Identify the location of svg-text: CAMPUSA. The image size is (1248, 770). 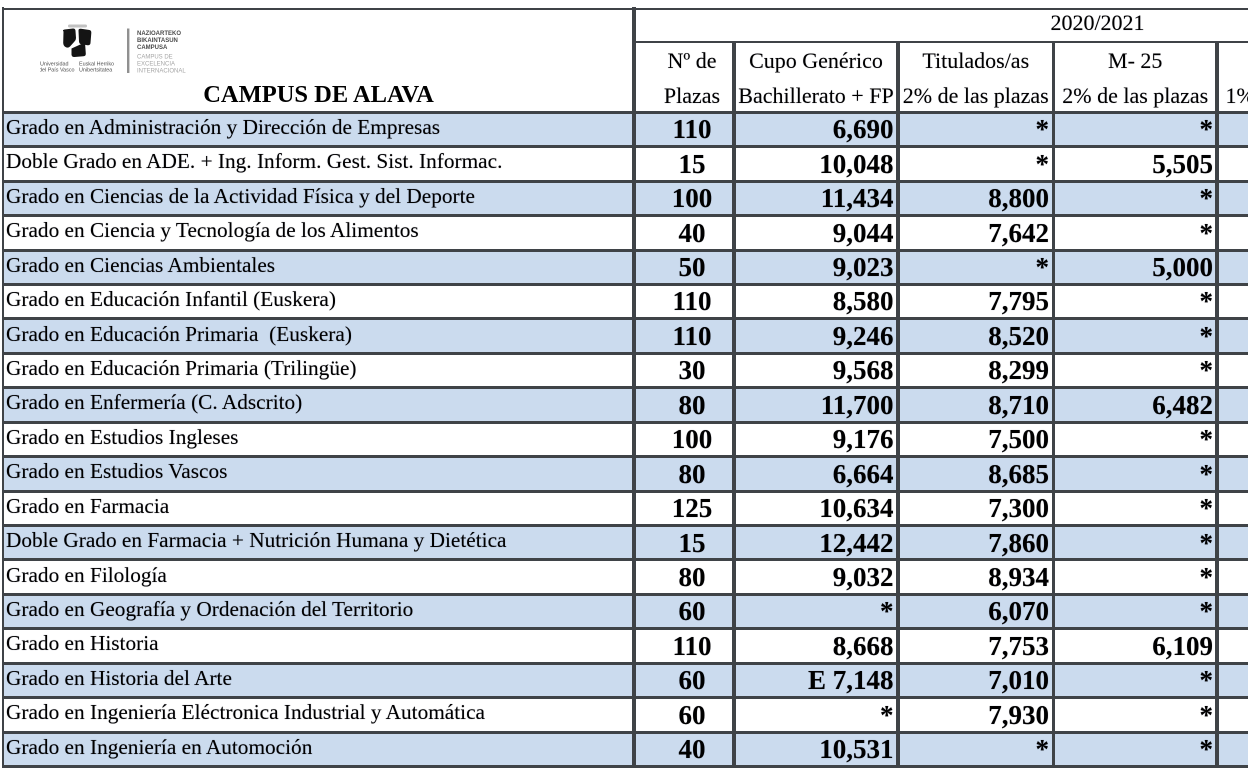
(152, 48).